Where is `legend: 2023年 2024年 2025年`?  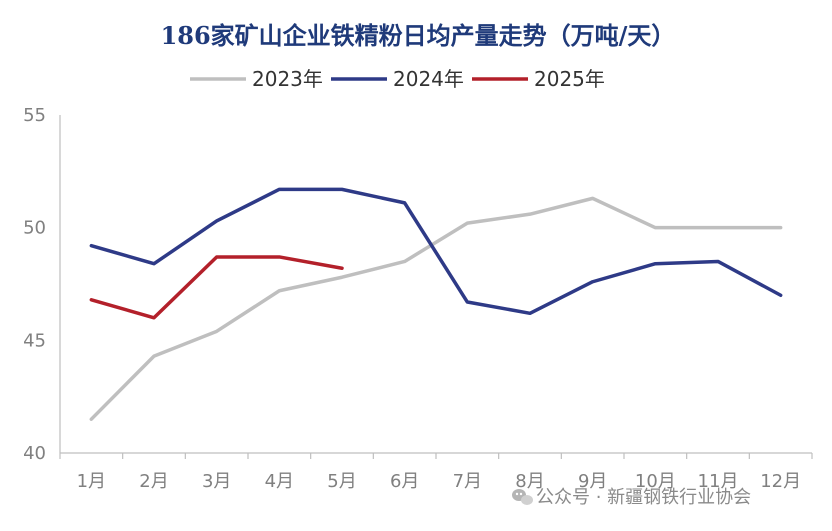
legend: 2023年 2024年 2025年 is located at coordinates (397, 79).